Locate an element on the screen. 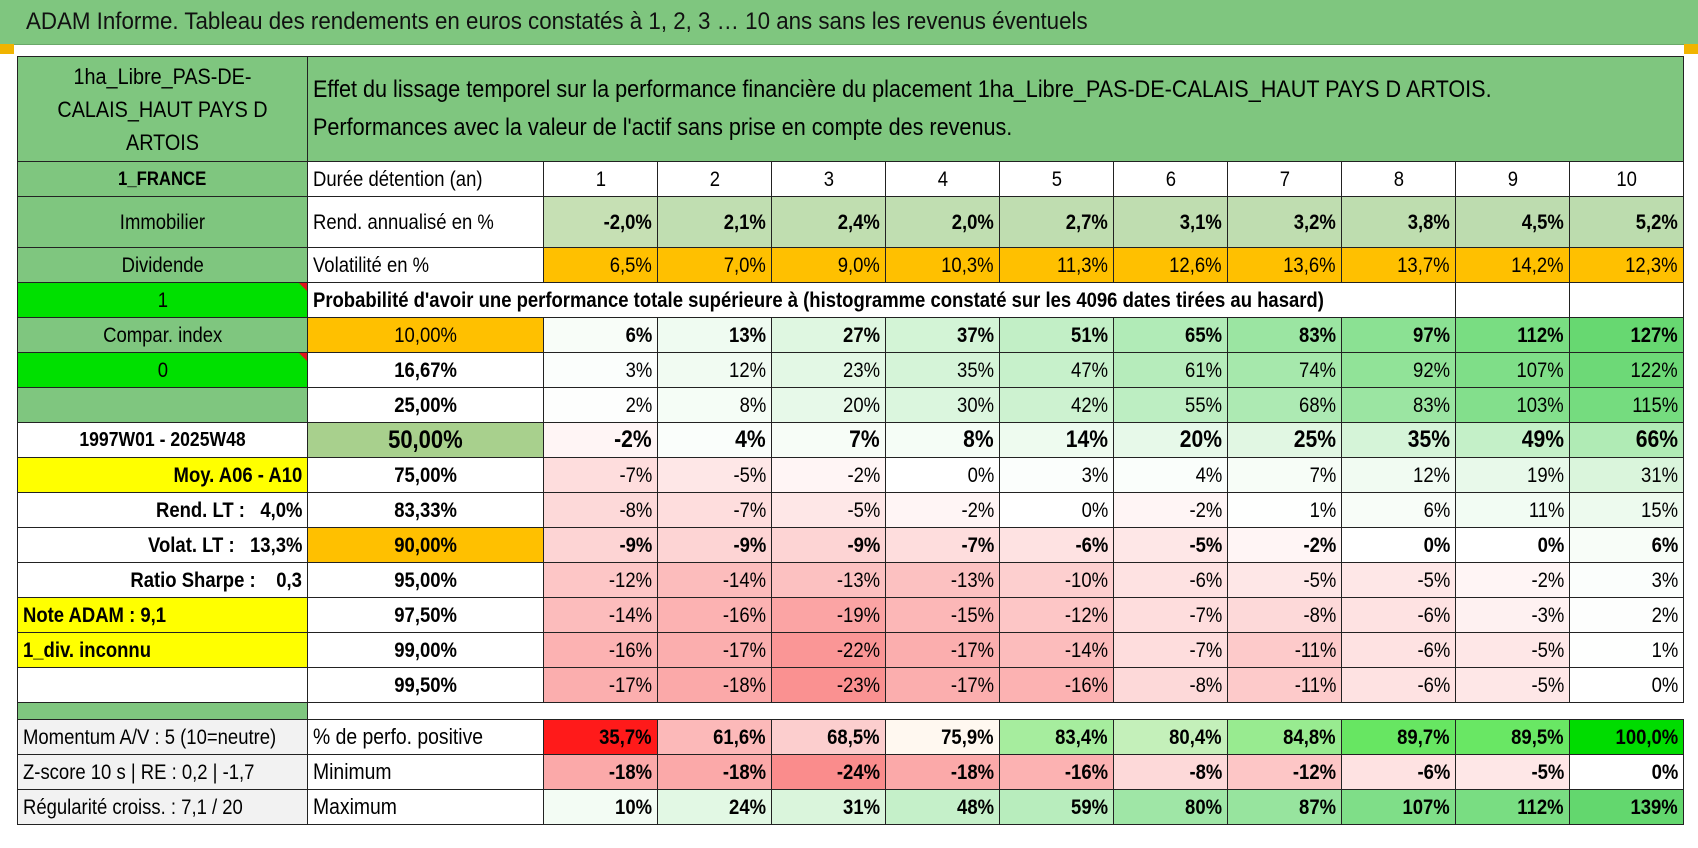 Image resolution: width=1698 pixels, height=848 pixels. bottom-value: -16% is located at coordinates (1056, 772).